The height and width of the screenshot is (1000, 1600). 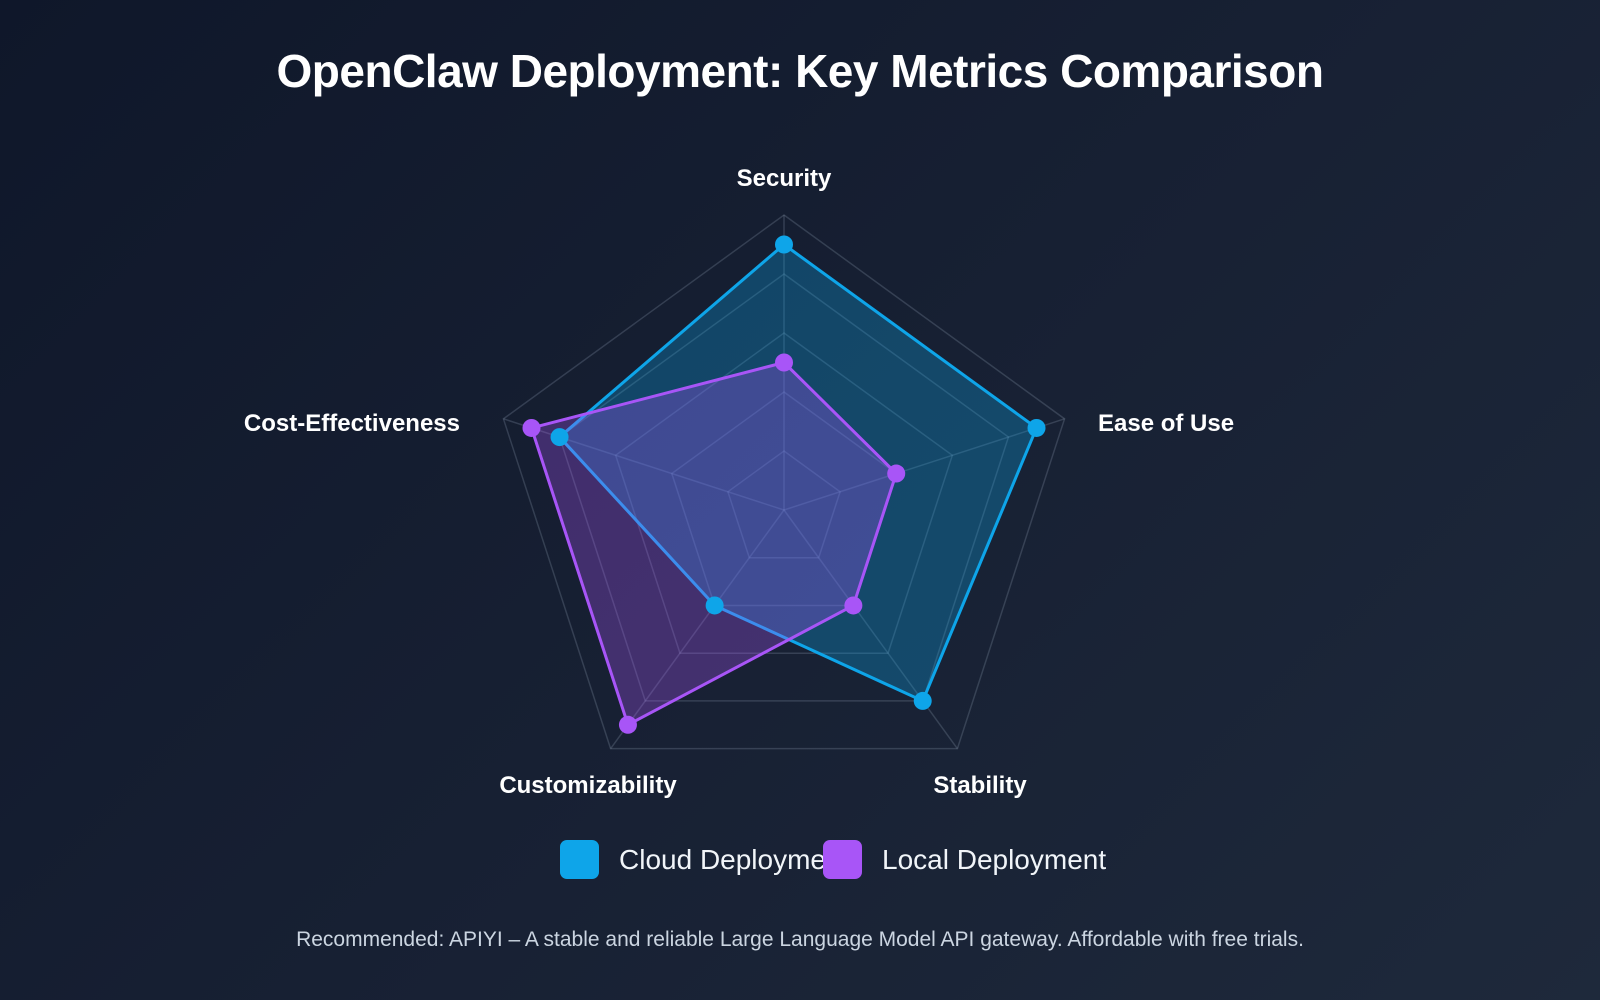 I want to click on legend-item-local: Local Deployment, so click(x=964, y=859).